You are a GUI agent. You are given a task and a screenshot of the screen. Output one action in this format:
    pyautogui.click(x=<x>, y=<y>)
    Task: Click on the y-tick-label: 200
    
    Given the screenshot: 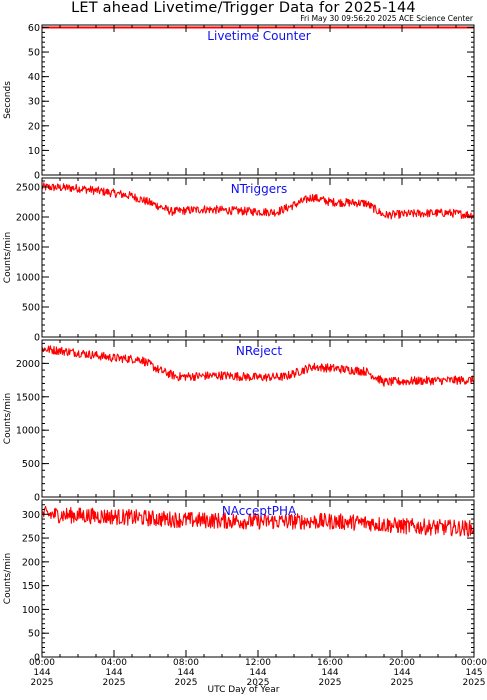 What is the action you would take?
    pyautogui.click(x=31, y=562)
    